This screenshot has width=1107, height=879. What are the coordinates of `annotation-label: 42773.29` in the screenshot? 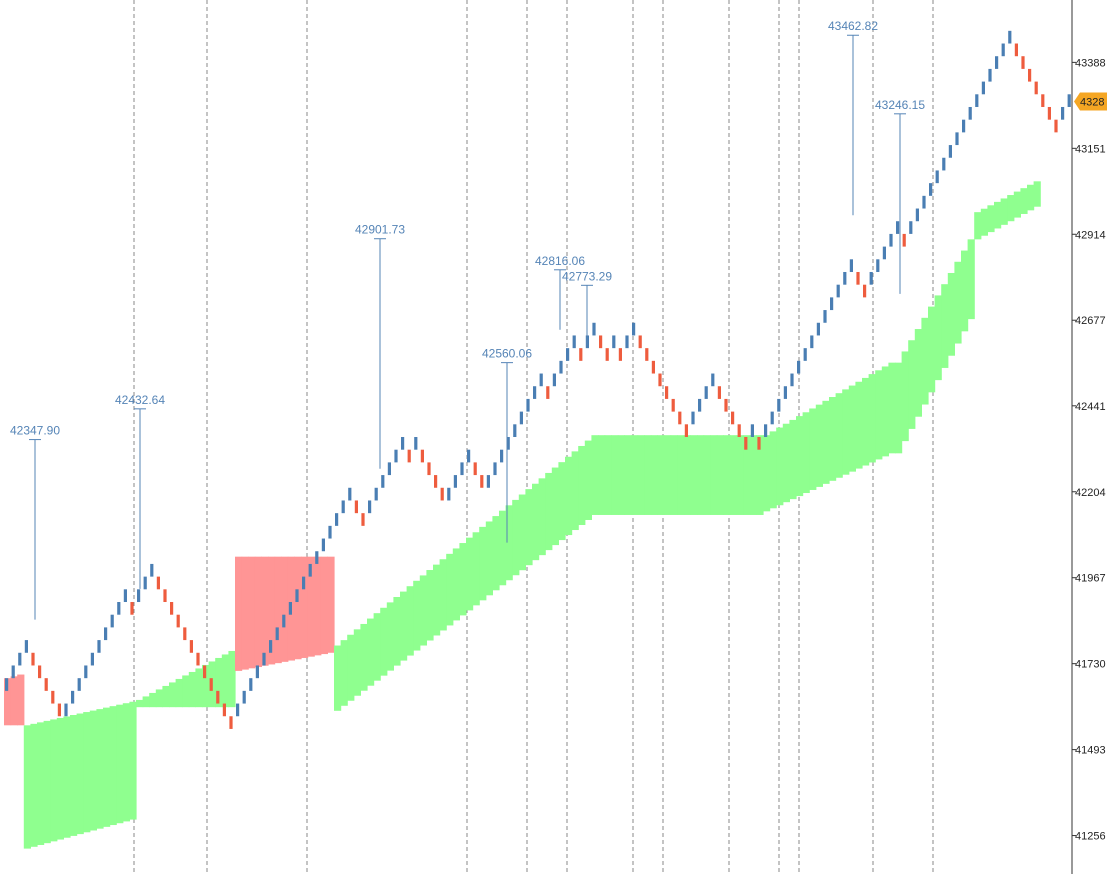 It's located at (587, 276).